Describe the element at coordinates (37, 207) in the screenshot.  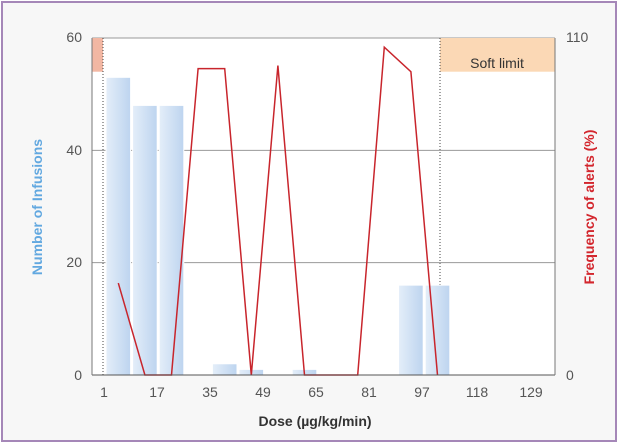
I see `y-left-axis-label: Number of Infusions` at that location.